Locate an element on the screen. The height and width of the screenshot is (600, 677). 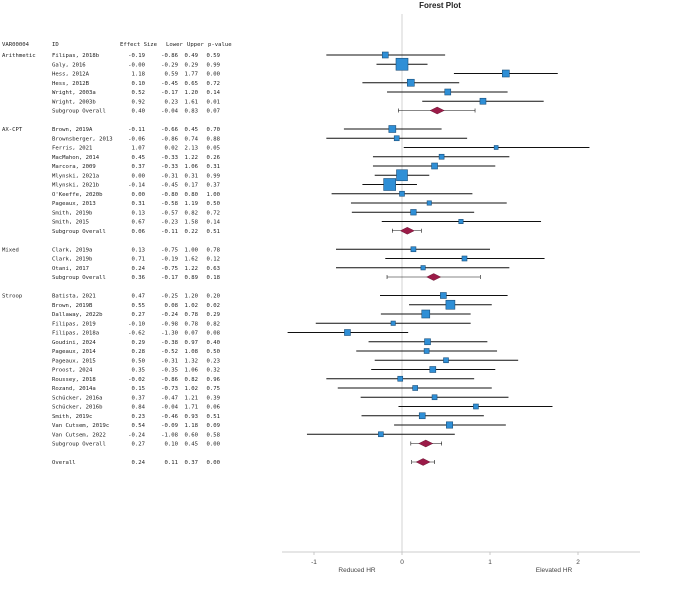
row-effect-size: 0.06 is located at coordinates (138, 232).